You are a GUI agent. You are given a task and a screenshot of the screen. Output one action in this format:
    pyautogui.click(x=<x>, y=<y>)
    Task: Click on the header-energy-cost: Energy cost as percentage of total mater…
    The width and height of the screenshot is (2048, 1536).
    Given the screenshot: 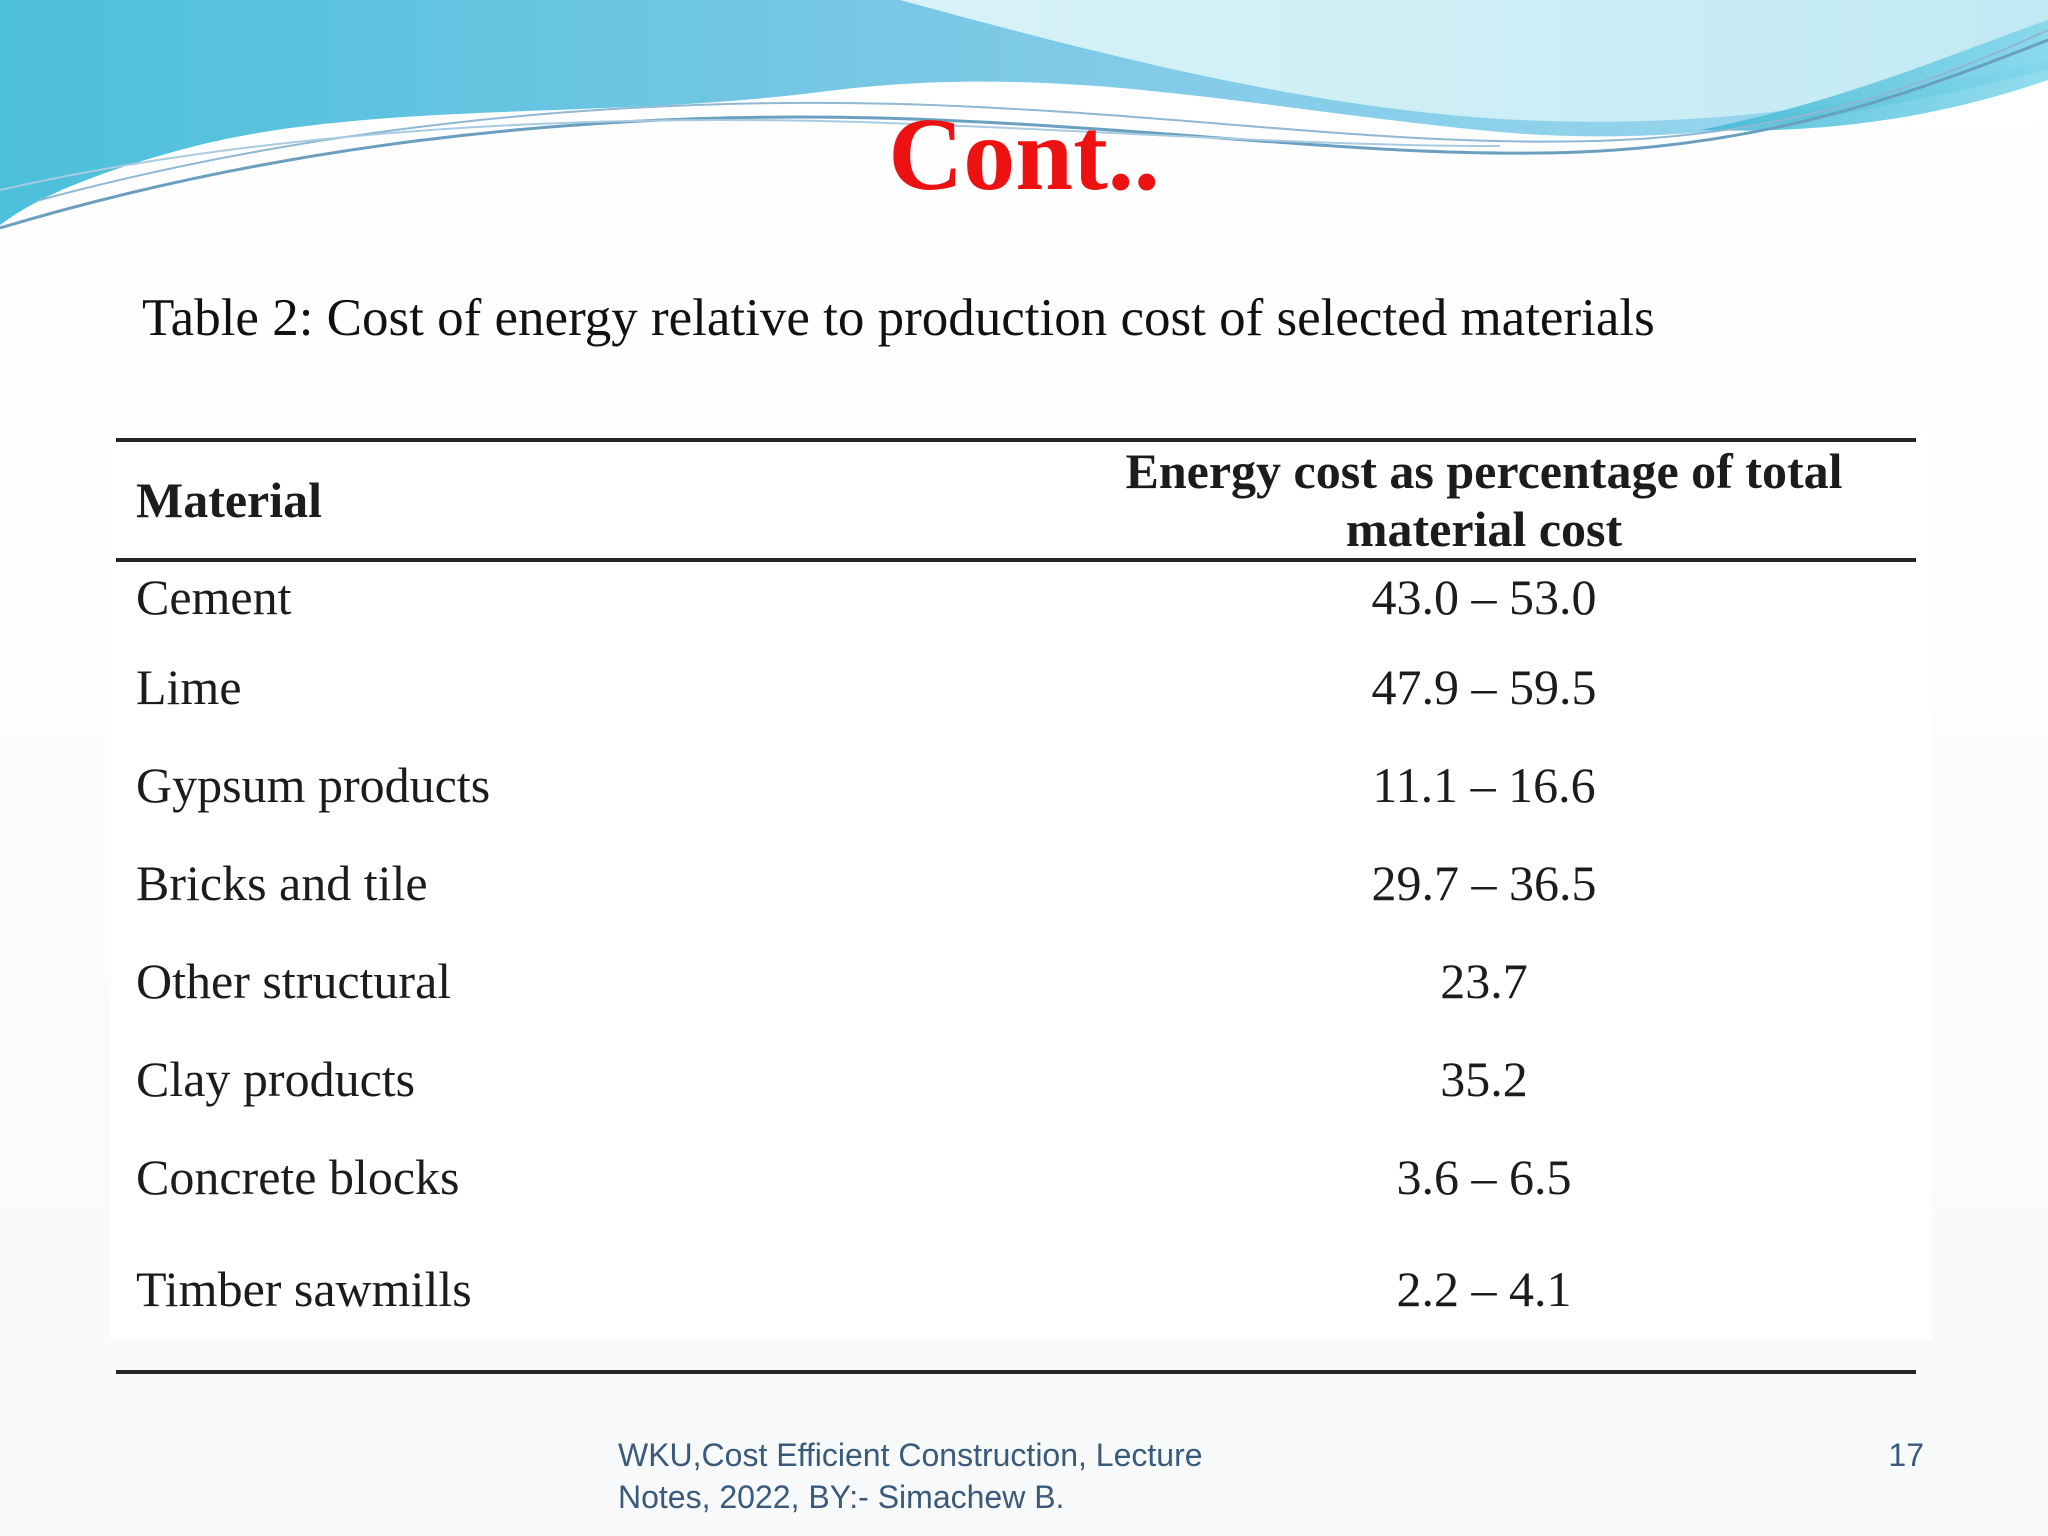 What is the action you would take?
    pyautogui.click(x=1484, y=500)
    